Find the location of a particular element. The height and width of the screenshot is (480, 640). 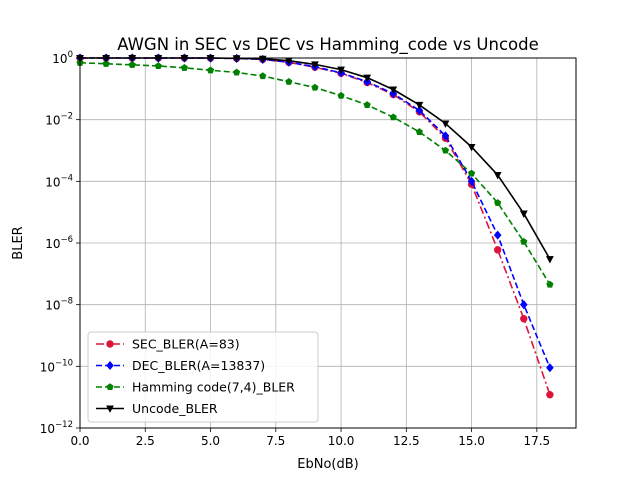

x-tick-label: 15.0 is located at coordinates (471, 441).